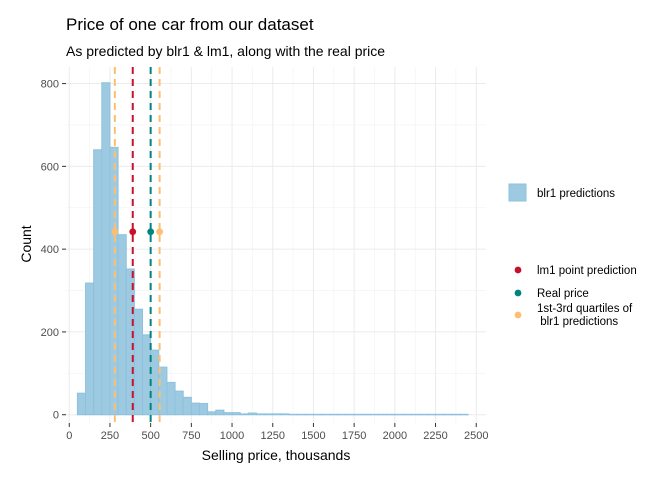  I want to click on legend-point-label: Real price, so click(563, 294).